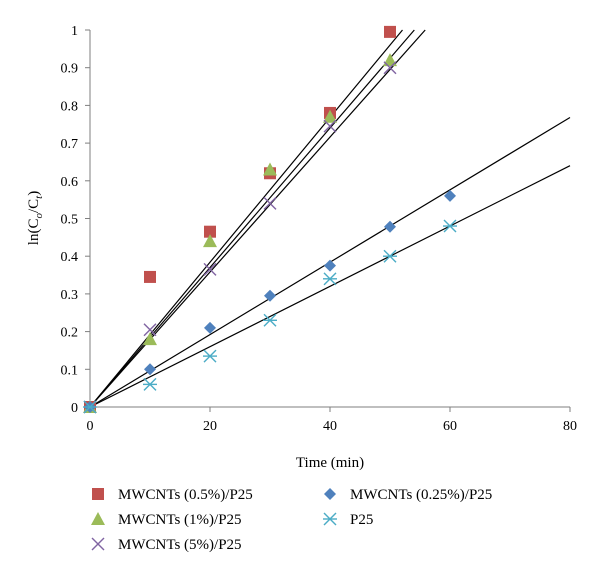  I want to click on legend-label: MWCNTs (0.5%)/P25, so click(185, 495).